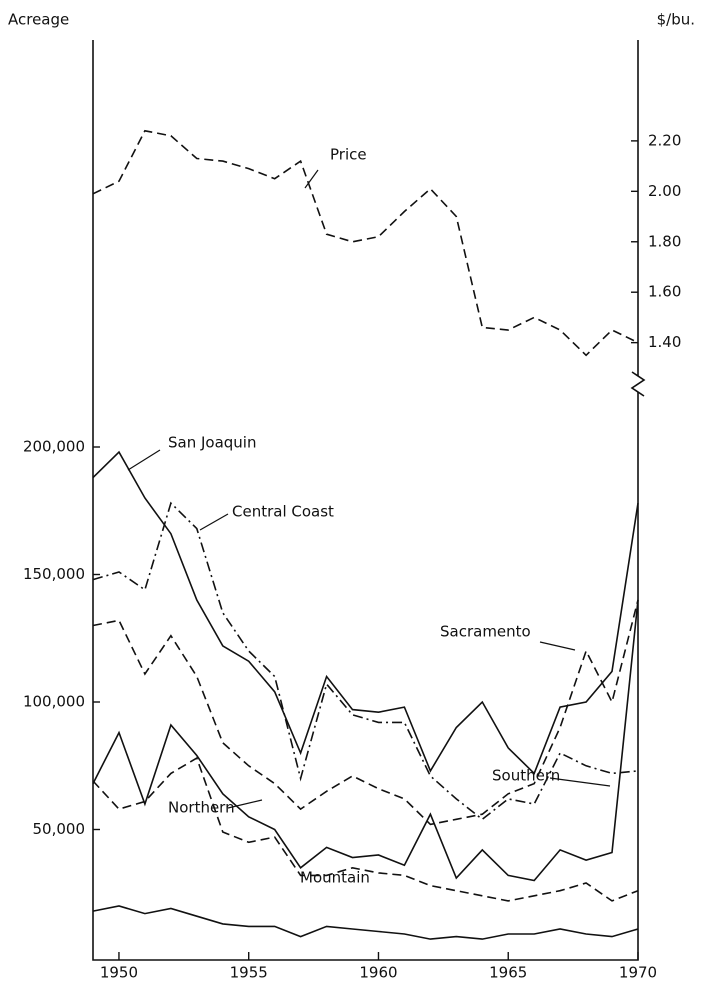 The height and width of the screenshot is (981, 707). What do you see at coordinates (283, 512) in the screenshot?
I see `series-label: Central Coast` at bounding box center [283, 512].